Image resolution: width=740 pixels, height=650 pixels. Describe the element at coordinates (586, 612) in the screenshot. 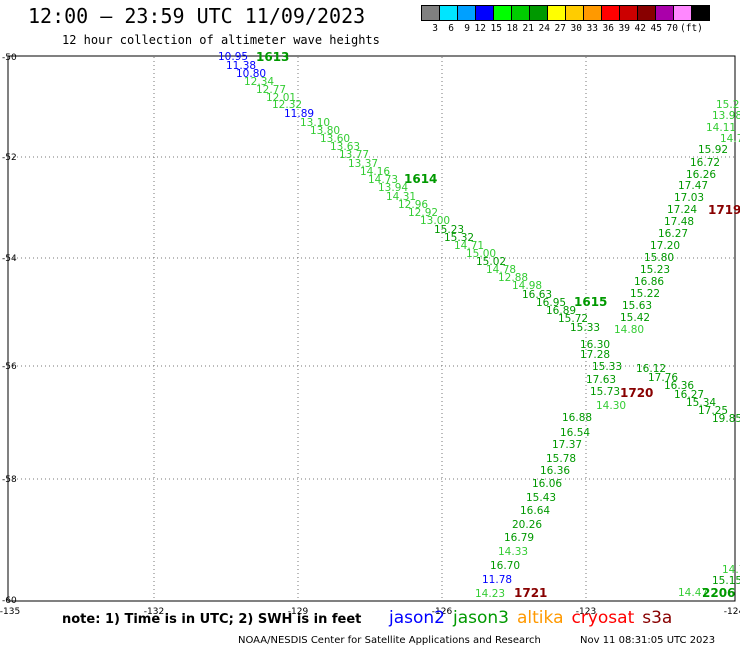

I see `lon-tick-label: -123` at that location.